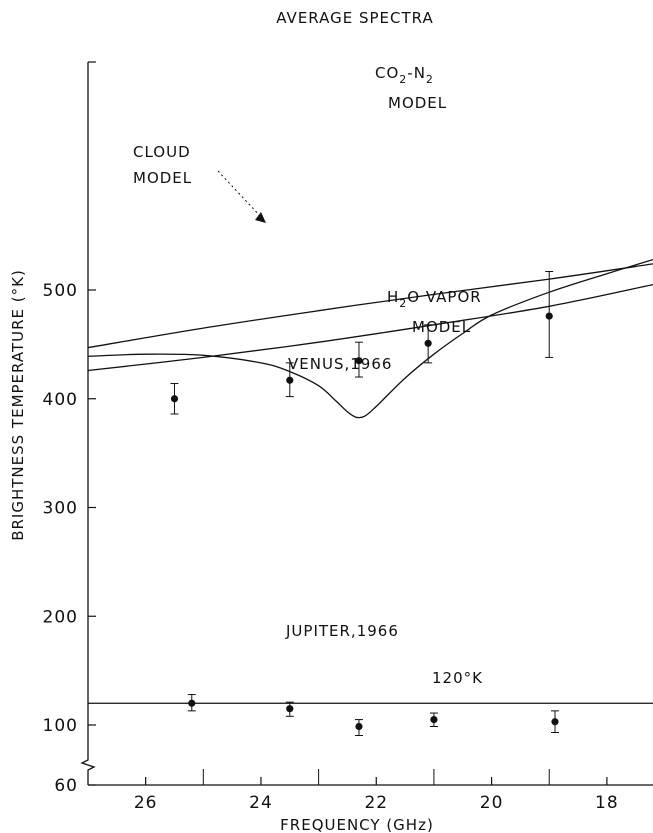 This screenshot has height=833, width=653. I want to click on x-tick-label: 26, so click(146, 803).